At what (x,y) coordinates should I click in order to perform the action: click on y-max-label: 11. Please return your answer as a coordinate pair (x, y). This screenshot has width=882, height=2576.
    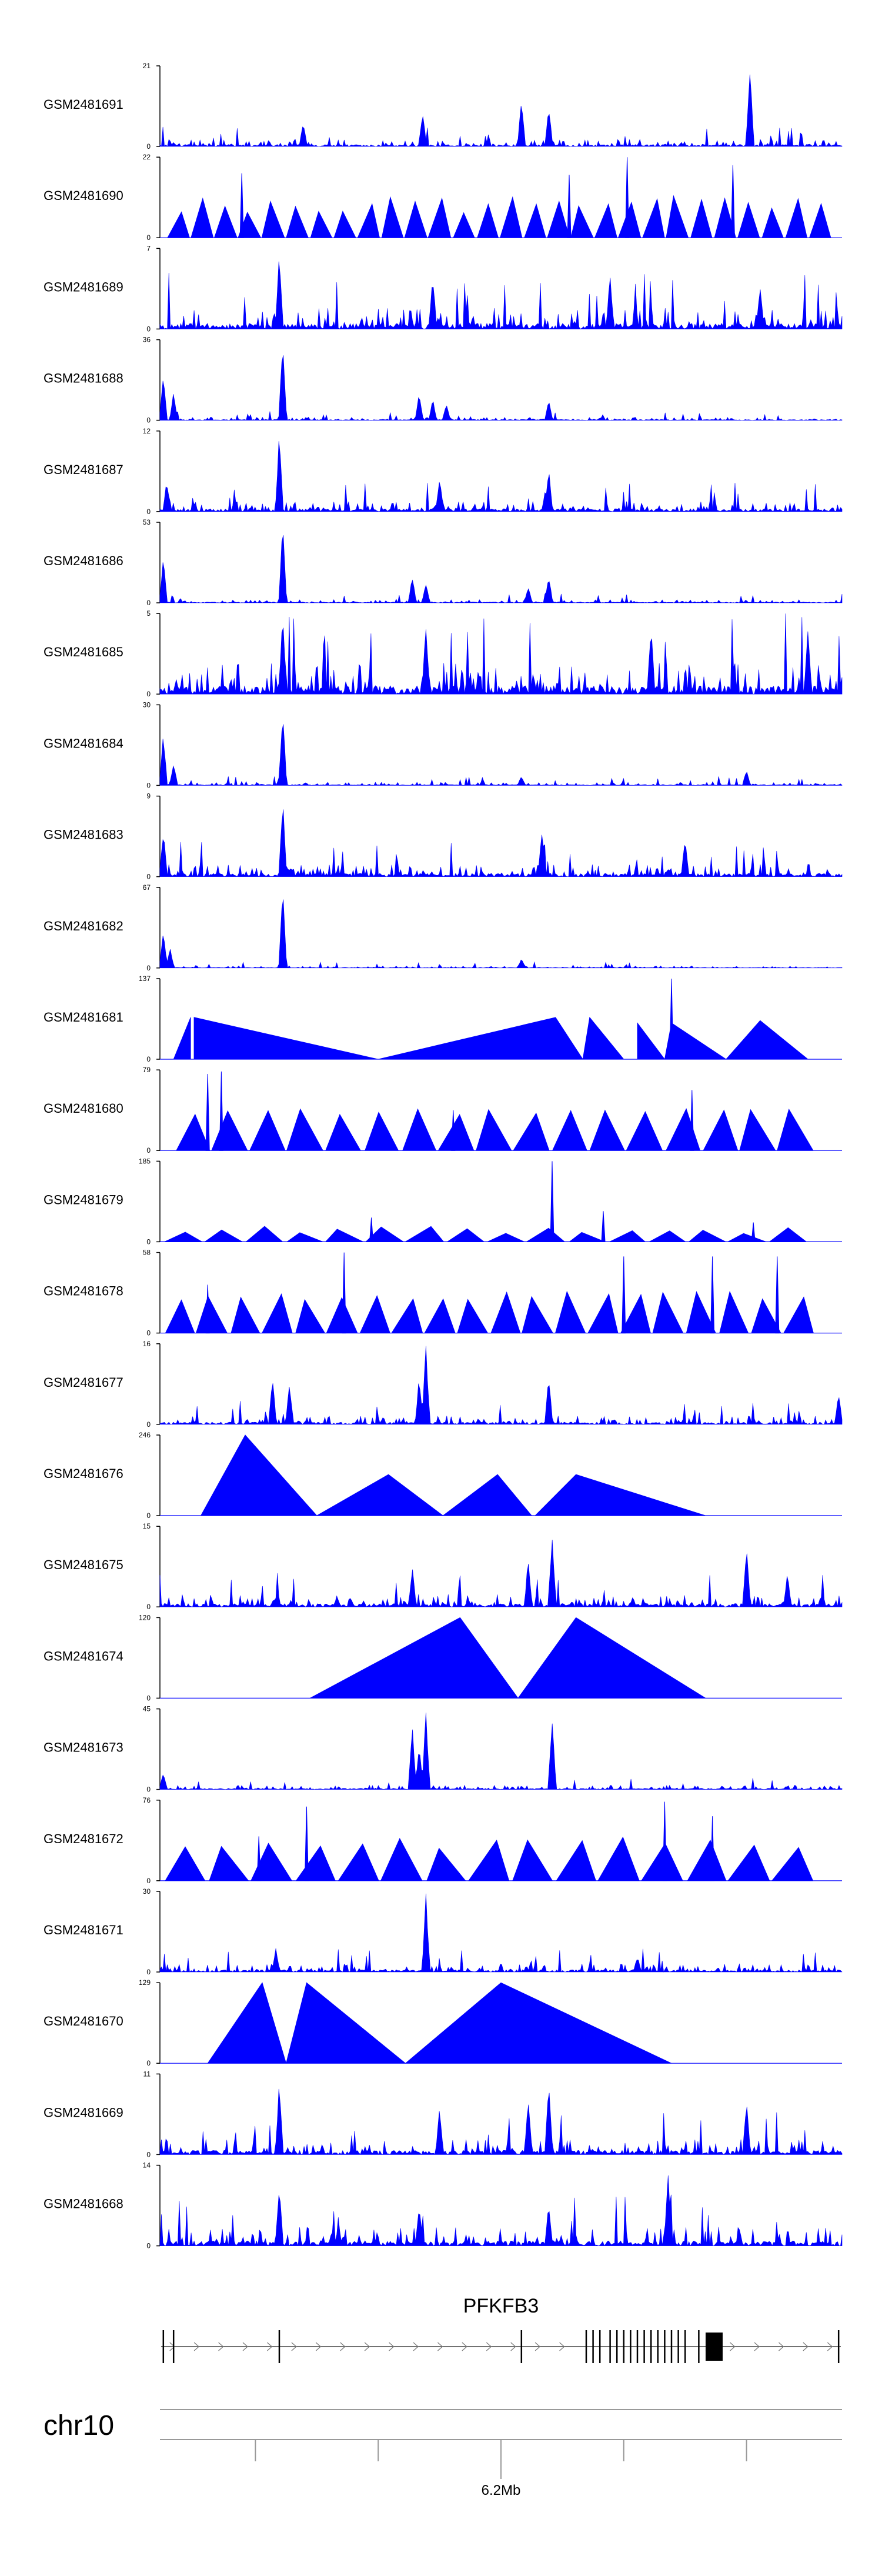
    Looking at the image, I should click on (147, 2074).